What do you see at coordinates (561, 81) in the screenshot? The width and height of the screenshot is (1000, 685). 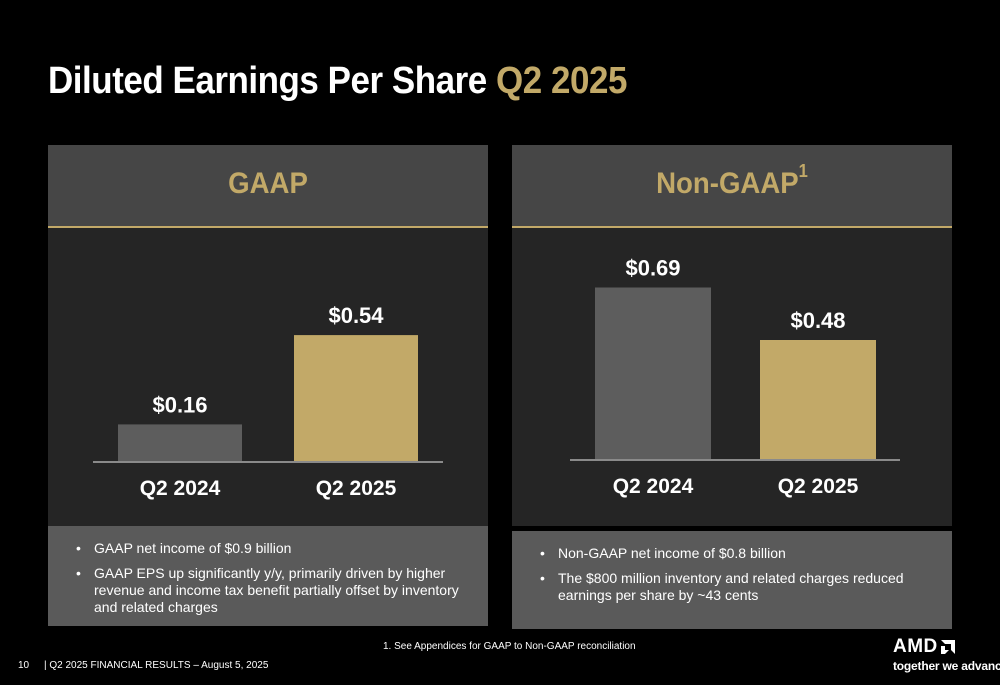 I see `title-accent: Q2 2025` at bounding box center [561, 81].